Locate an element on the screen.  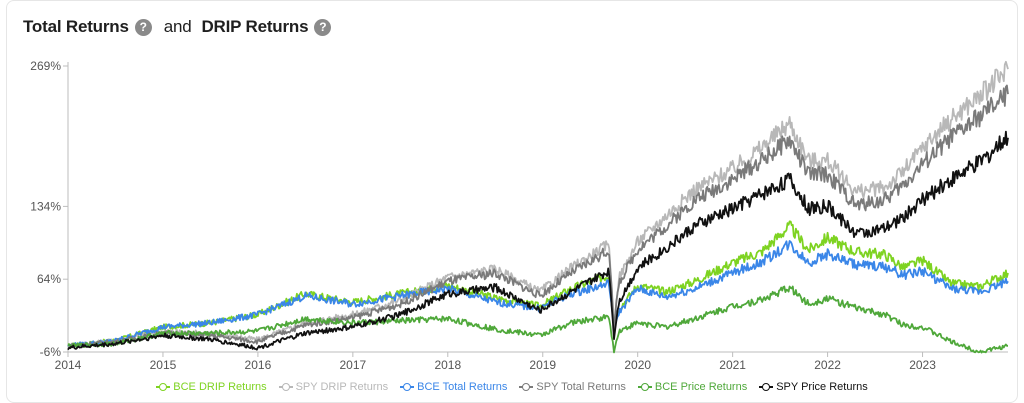
x-tick-label: 2014 is located at coordinates (68, 365).